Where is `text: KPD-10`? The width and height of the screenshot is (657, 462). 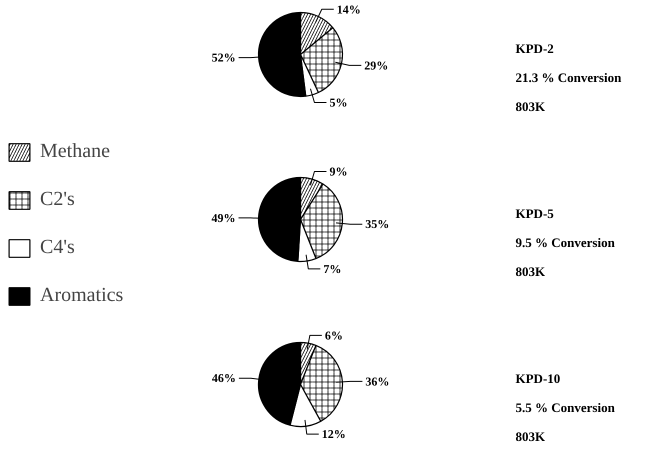
text: KPD-10 is located at coordinates (538, 378).